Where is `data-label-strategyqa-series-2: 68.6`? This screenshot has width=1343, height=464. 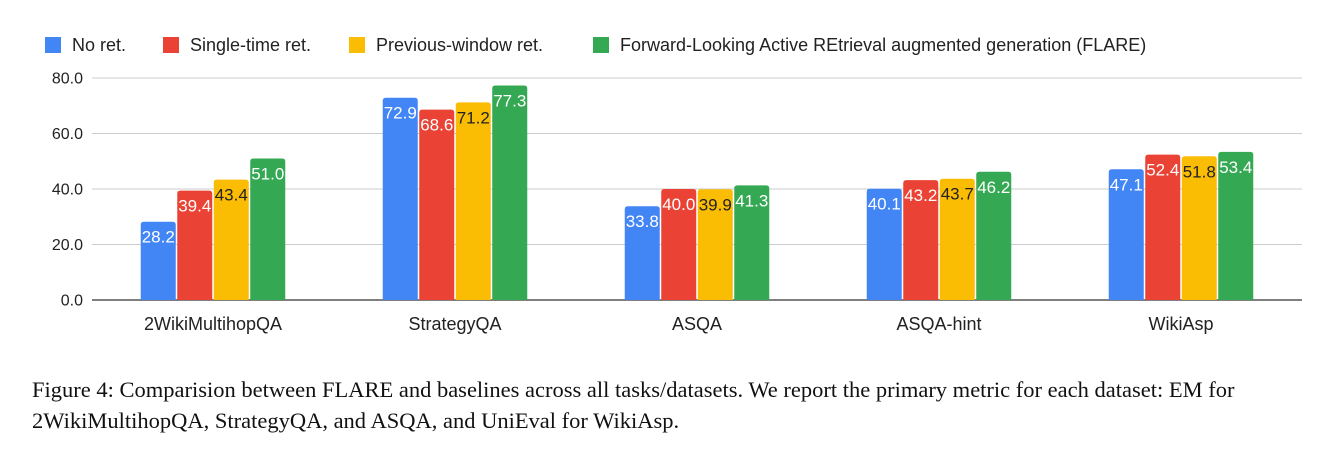
data-label-strategyqa-series-2: 68.6 is located at coordinates (436, 125).